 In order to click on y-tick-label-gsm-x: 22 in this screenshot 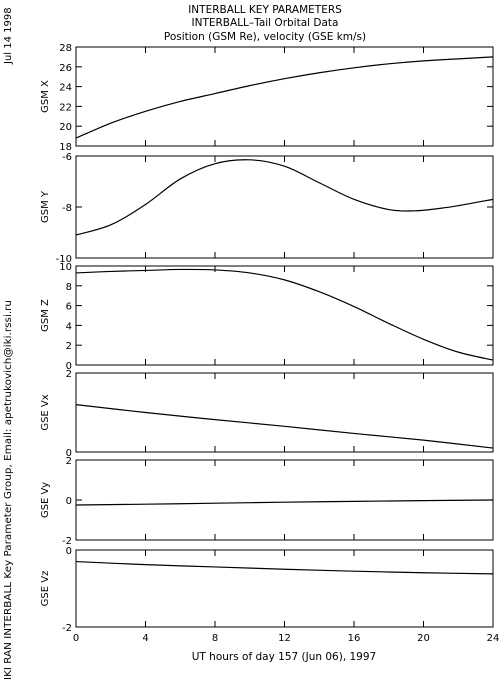, I will do `click(65, 107)`.